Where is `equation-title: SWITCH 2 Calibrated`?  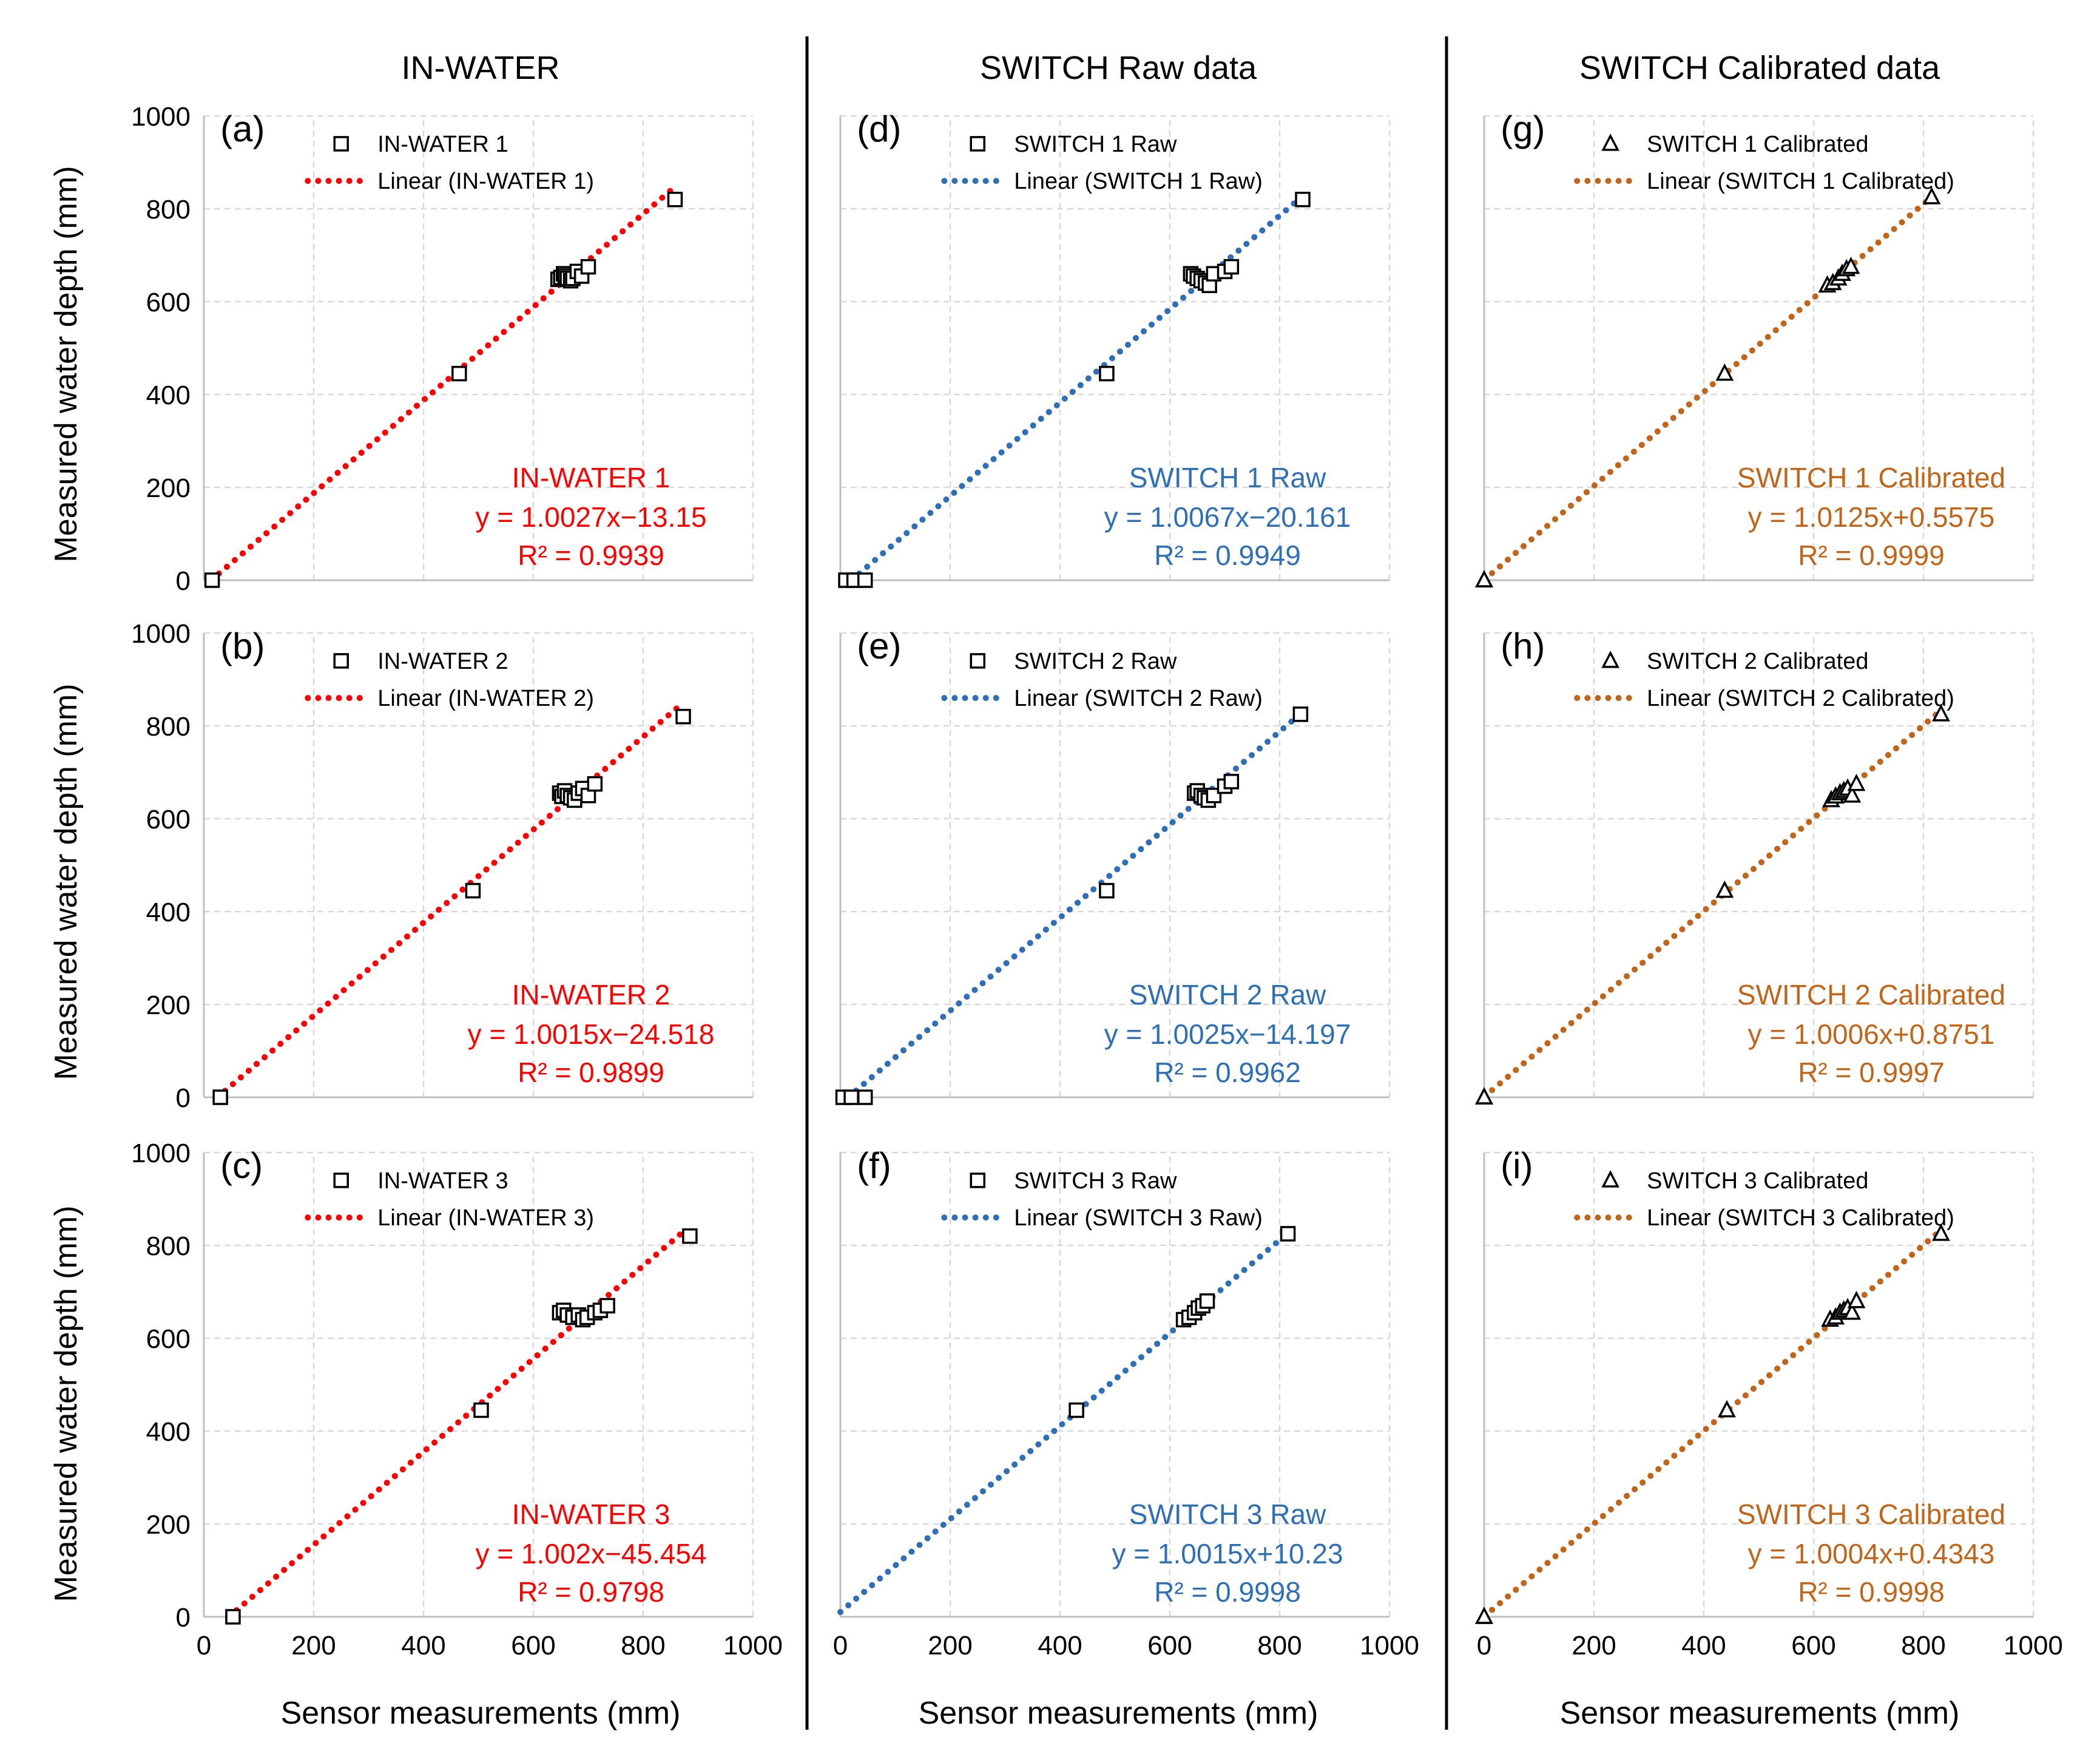
equation-title: SWITCH 2 Calibrated is located at coordinates (1871, 995).